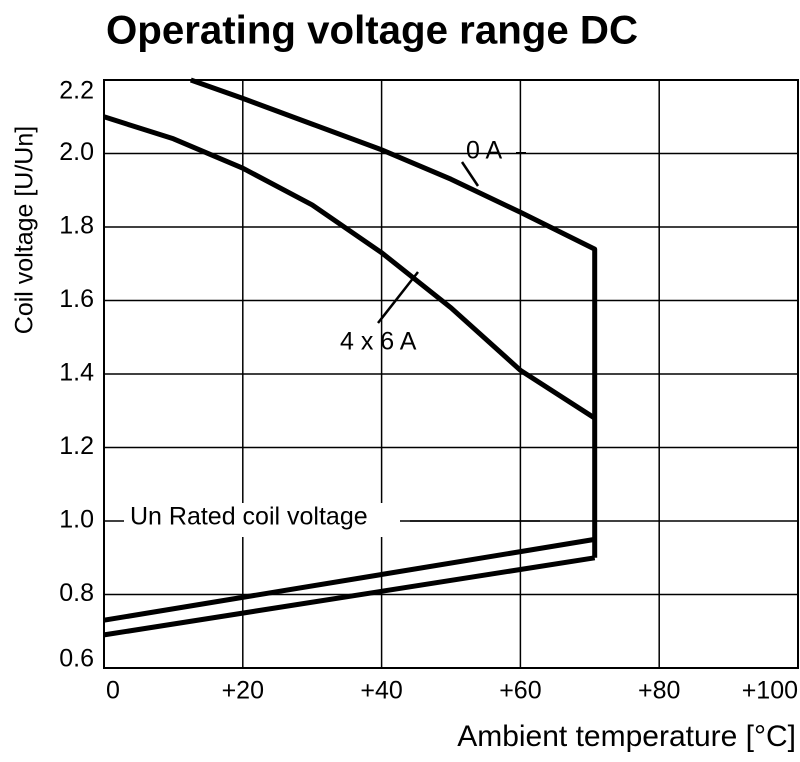 This screenshot has height=762, width=800. What do you see at coordinates (76, 152) in the screenshot?
I see `y-tick-label: 2.0` at bounding box center [76, 152].